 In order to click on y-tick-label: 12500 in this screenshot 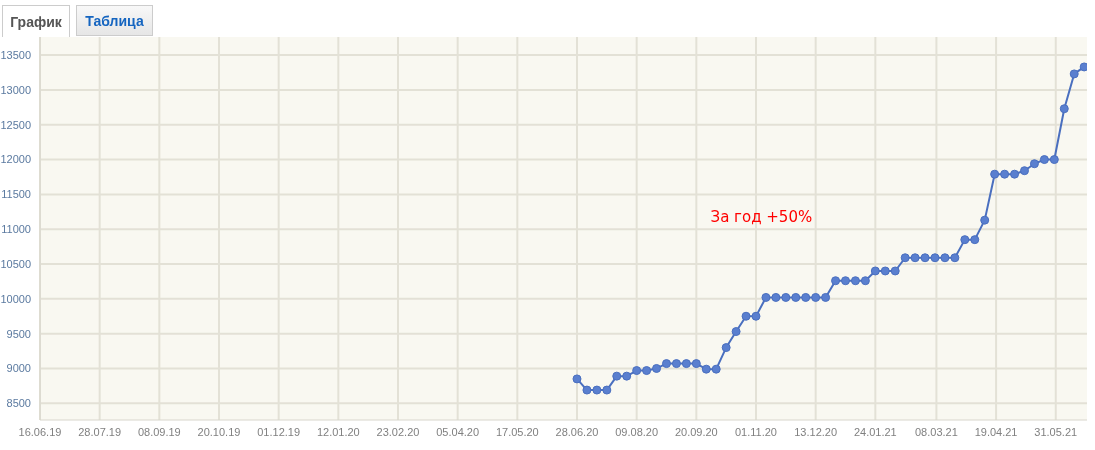, I will do `click(15, 124)`.